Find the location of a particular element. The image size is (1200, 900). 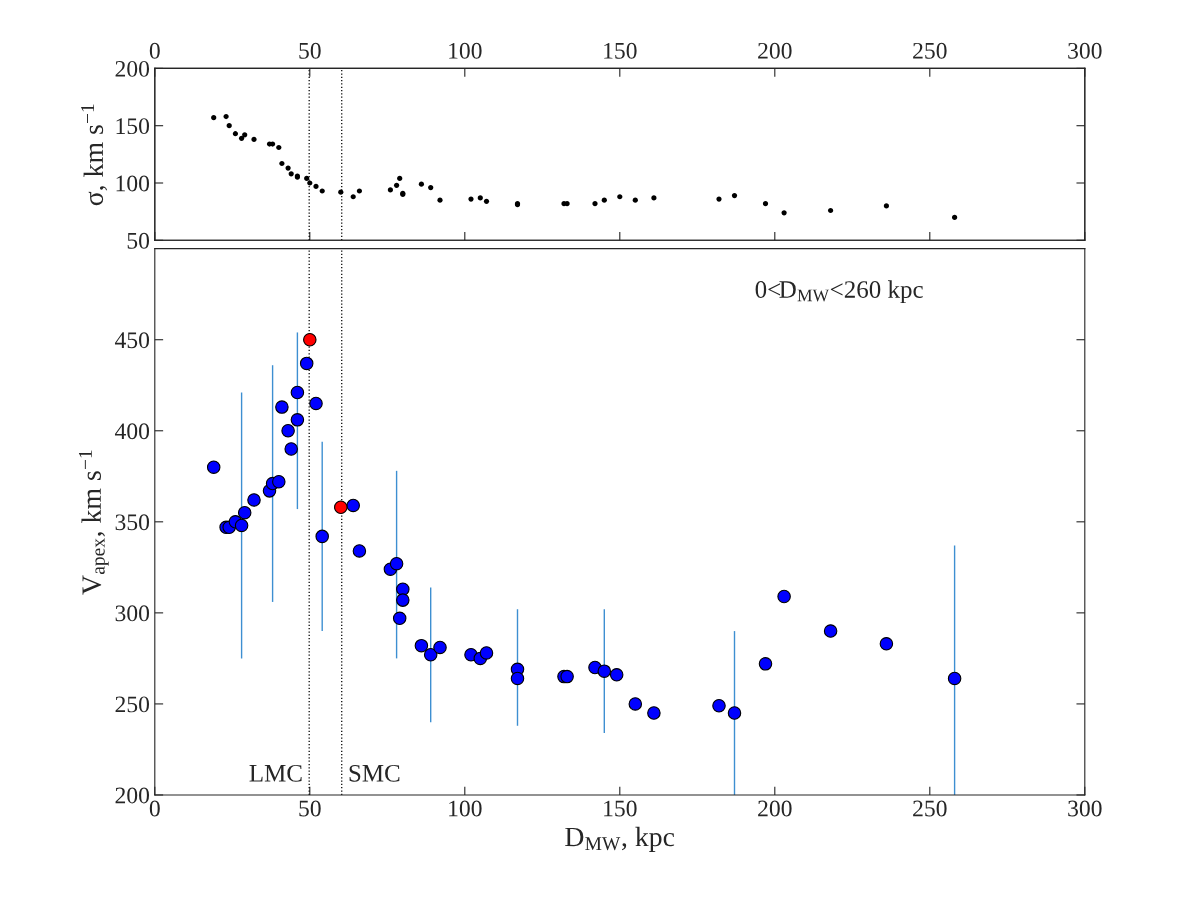

x2-tick-label: 50 is located at coordinates (310, 50).